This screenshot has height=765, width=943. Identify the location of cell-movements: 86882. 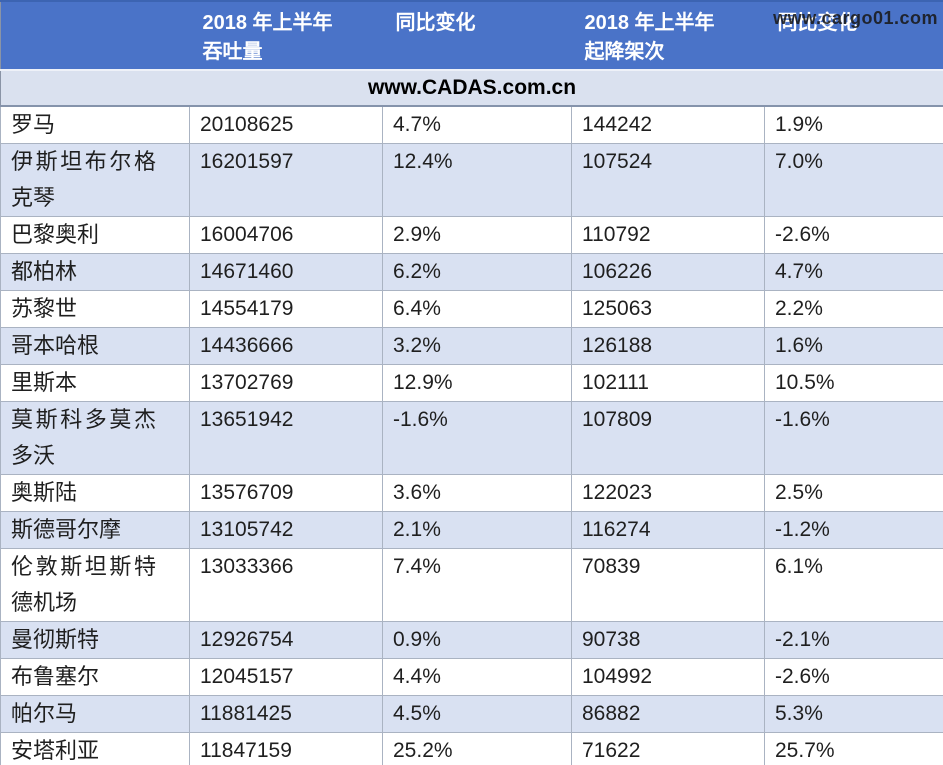
(668, 714).